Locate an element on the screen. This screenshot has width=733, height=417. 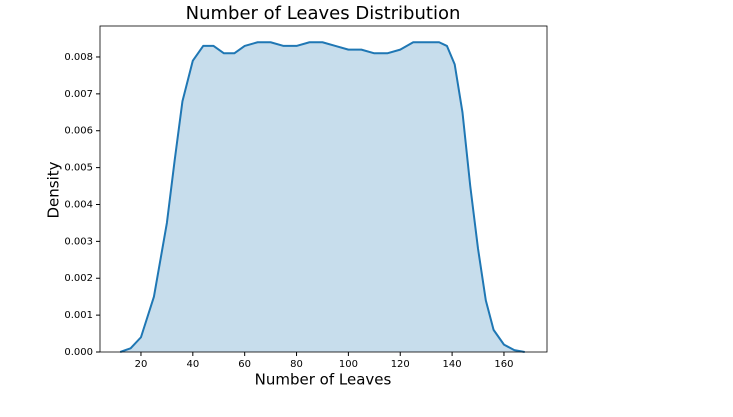
y-tick-label: 0.004 is located at coordinates (78, 204).